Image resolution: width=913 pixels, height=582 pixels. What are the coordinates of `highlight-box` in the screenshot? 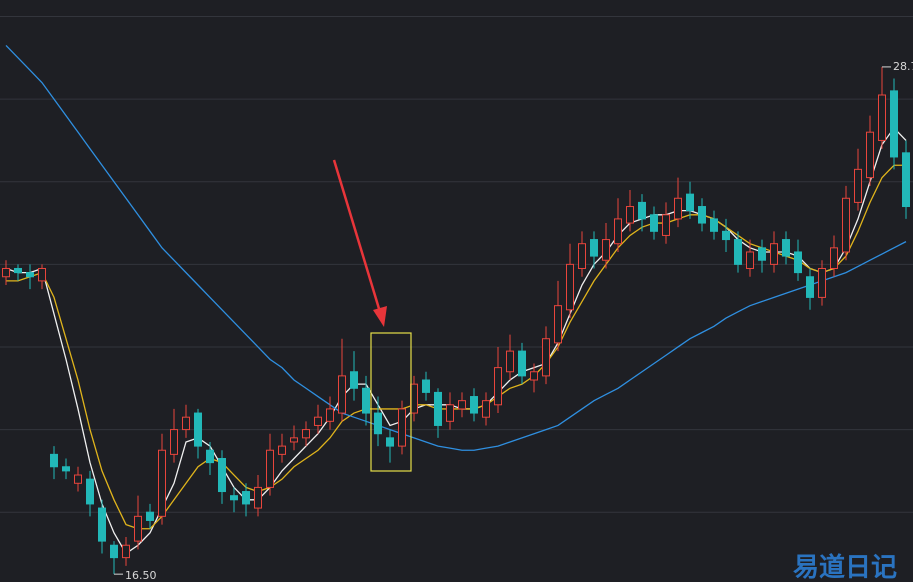 It's located at (391, 402).